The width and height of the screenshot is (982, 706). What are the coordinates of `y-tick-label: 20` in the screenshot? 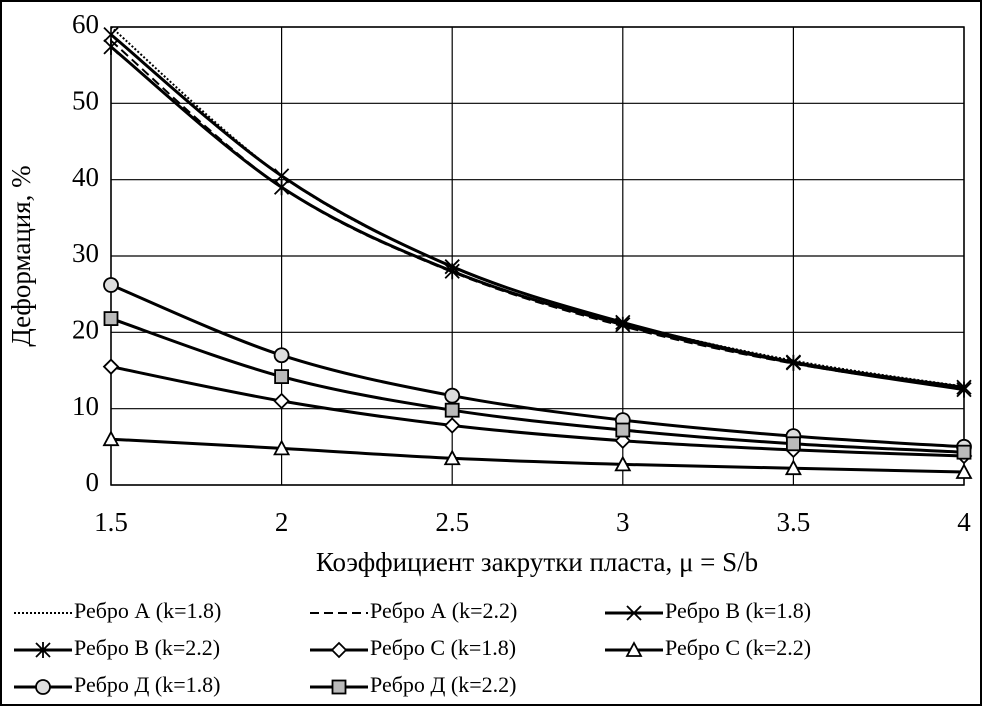 It's located at (85, 330).